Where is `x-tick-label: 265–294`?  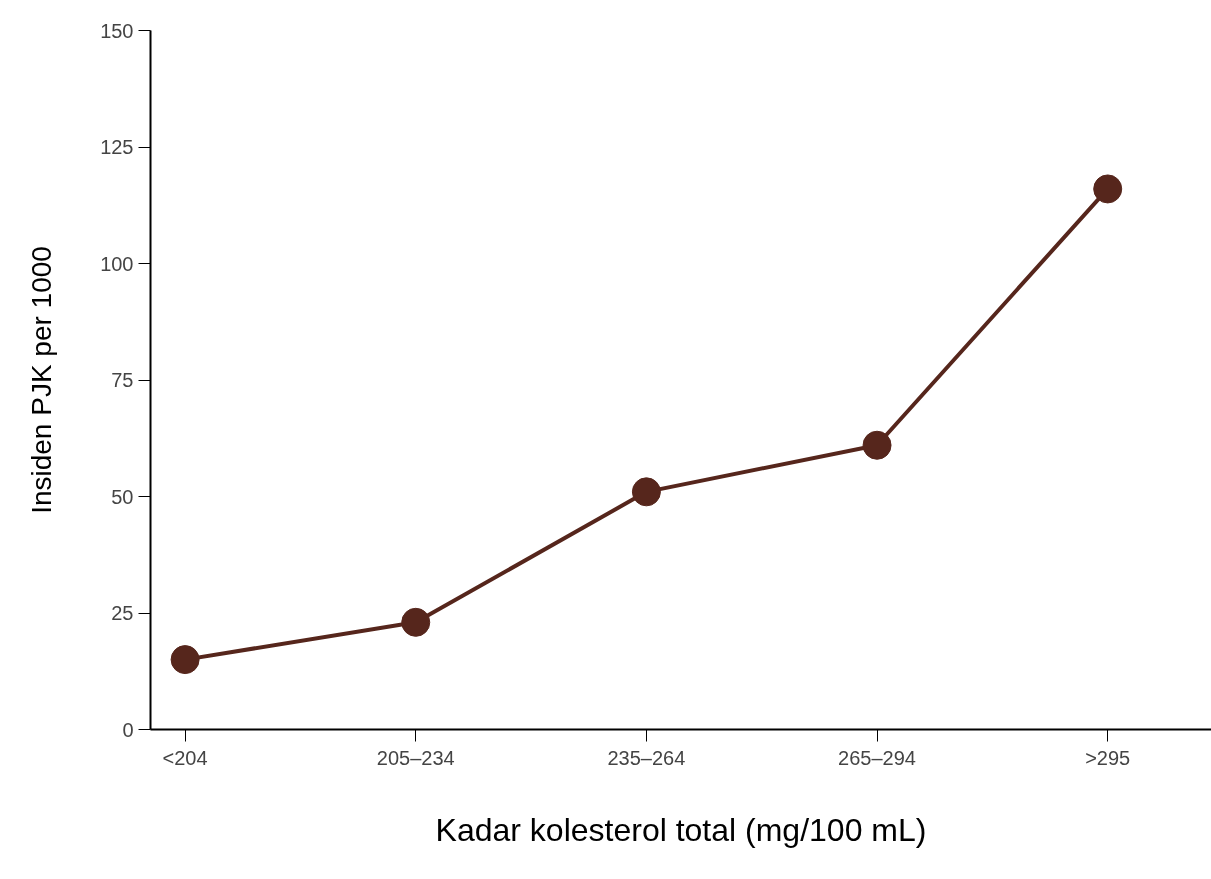
x-tick-label: 265–294 is located at coordinates (877, 757).